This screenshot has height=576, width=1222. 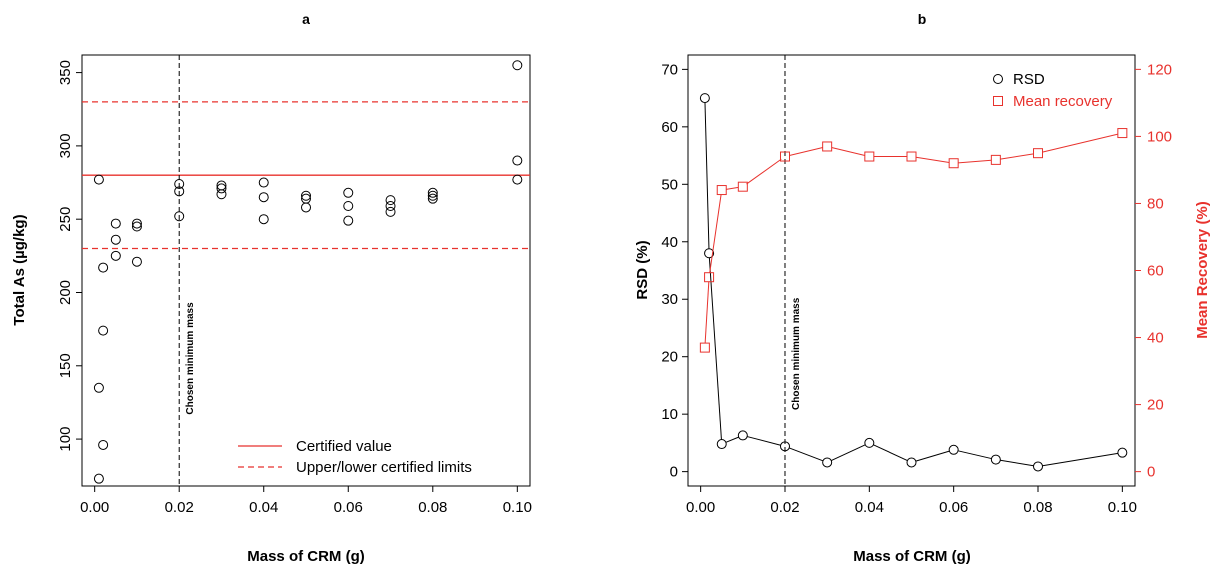 I want to click on right-y-tick-label: 40, so click(x=1155, y=338).